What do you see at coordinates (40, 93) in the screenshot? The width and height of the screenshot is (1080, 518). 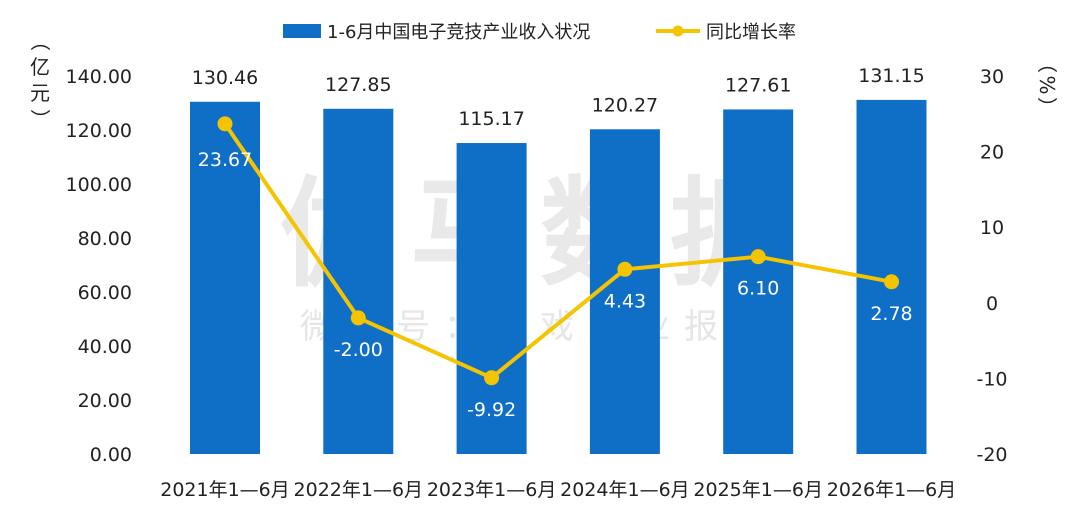 I see `y-left-unit: 元` at bounding box center [40, 93].